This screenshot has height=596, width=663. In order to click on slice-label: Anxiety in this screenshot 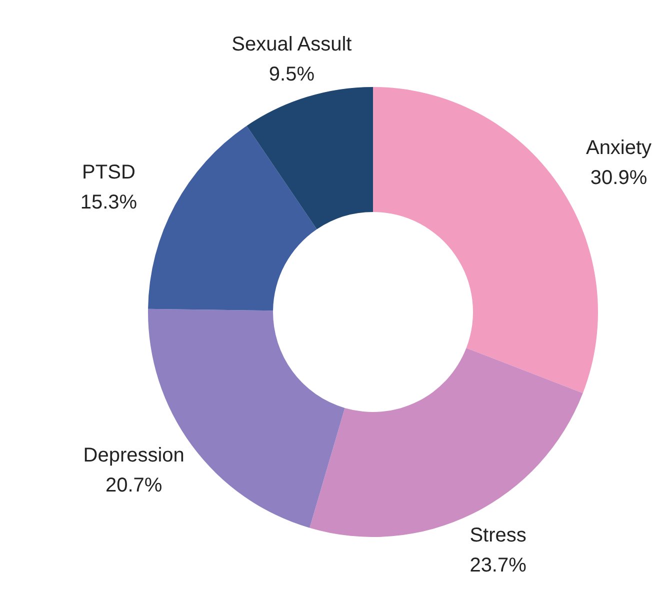, I will do `click(619, 148)`.